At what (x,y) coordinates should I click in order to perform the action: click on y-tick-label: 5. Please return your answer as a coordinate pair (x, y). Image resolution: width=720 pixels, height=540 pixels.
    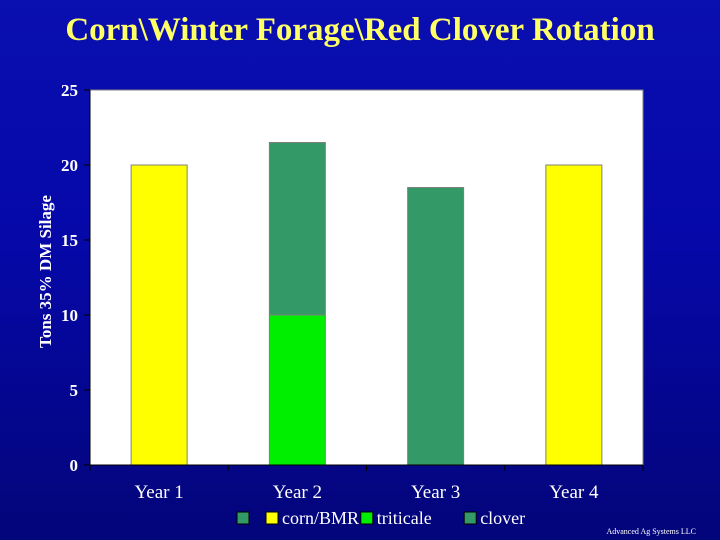
    Looking at the image, I should click on (74, 390).